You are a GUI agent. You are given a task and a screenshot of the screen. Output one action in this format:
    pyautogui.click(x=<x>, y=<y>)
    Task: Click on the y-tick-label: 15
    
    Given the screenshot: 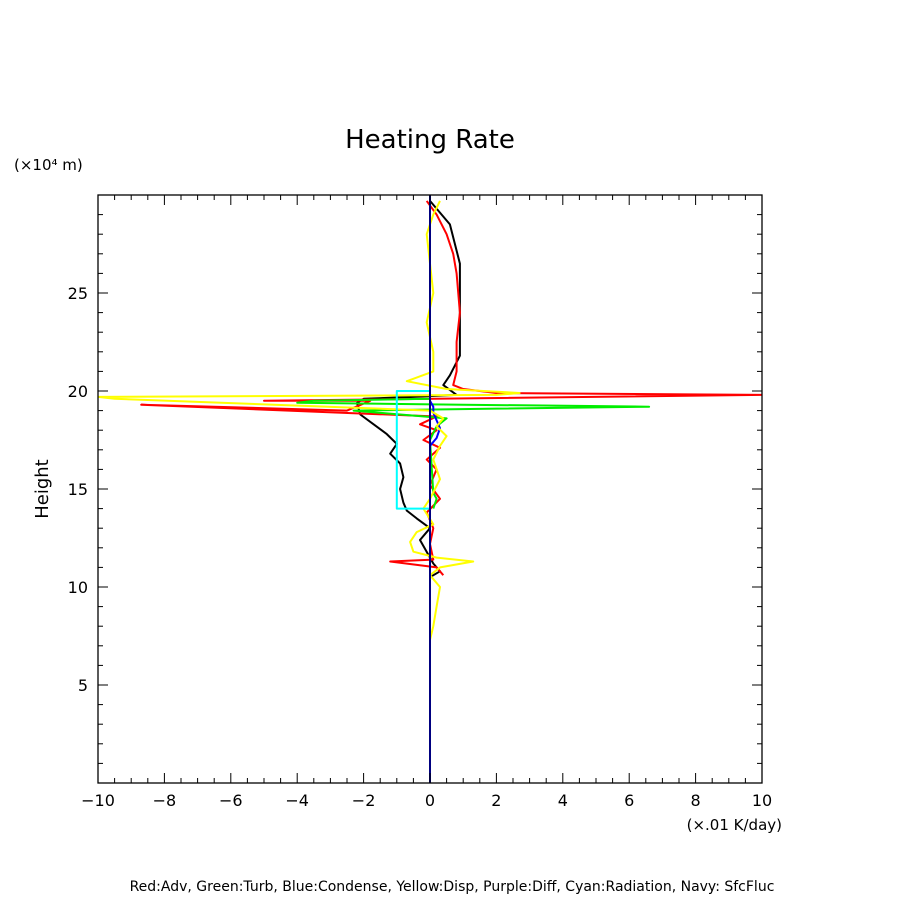 What is the action you would take?
    pyautogui.click(x=78, y=489)
    